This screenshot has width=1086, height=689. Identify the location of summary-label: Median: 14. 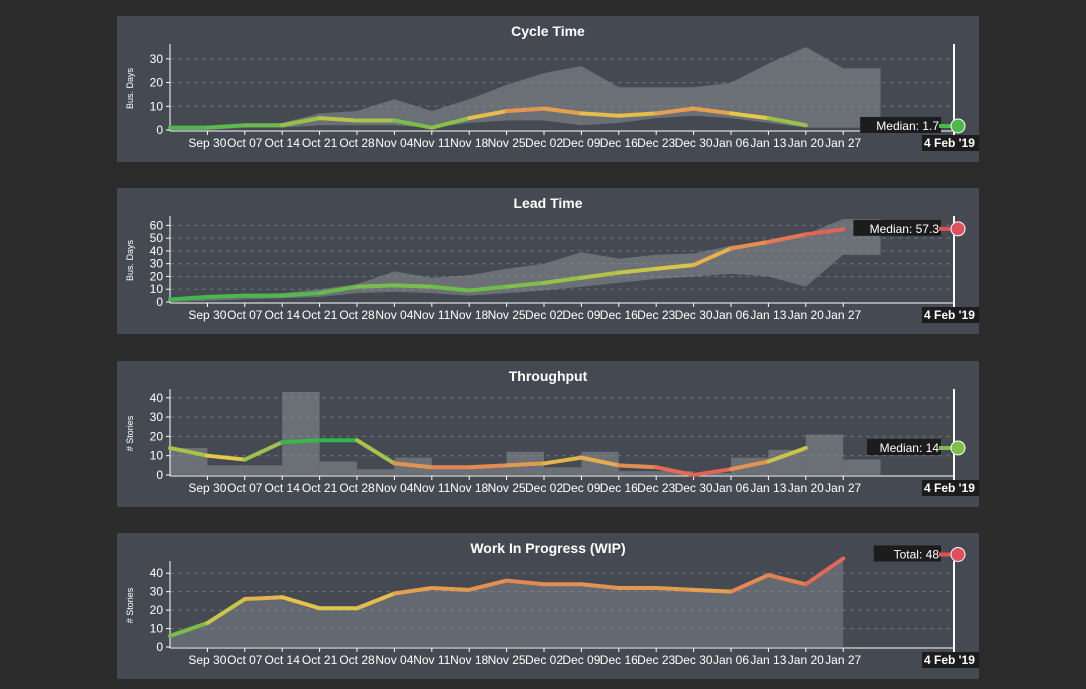
(910, 448).